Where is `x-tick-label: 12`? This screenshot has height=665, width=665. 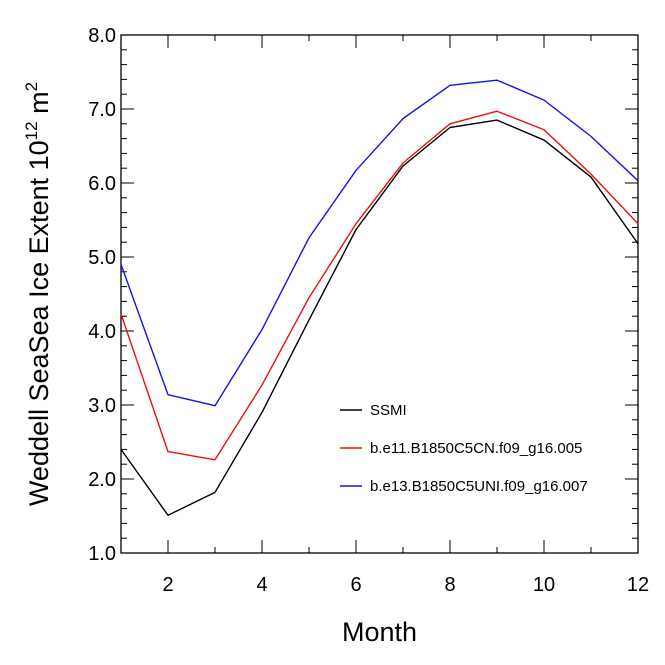
x-tick-label: 12 is located at coordinates (638, 585).